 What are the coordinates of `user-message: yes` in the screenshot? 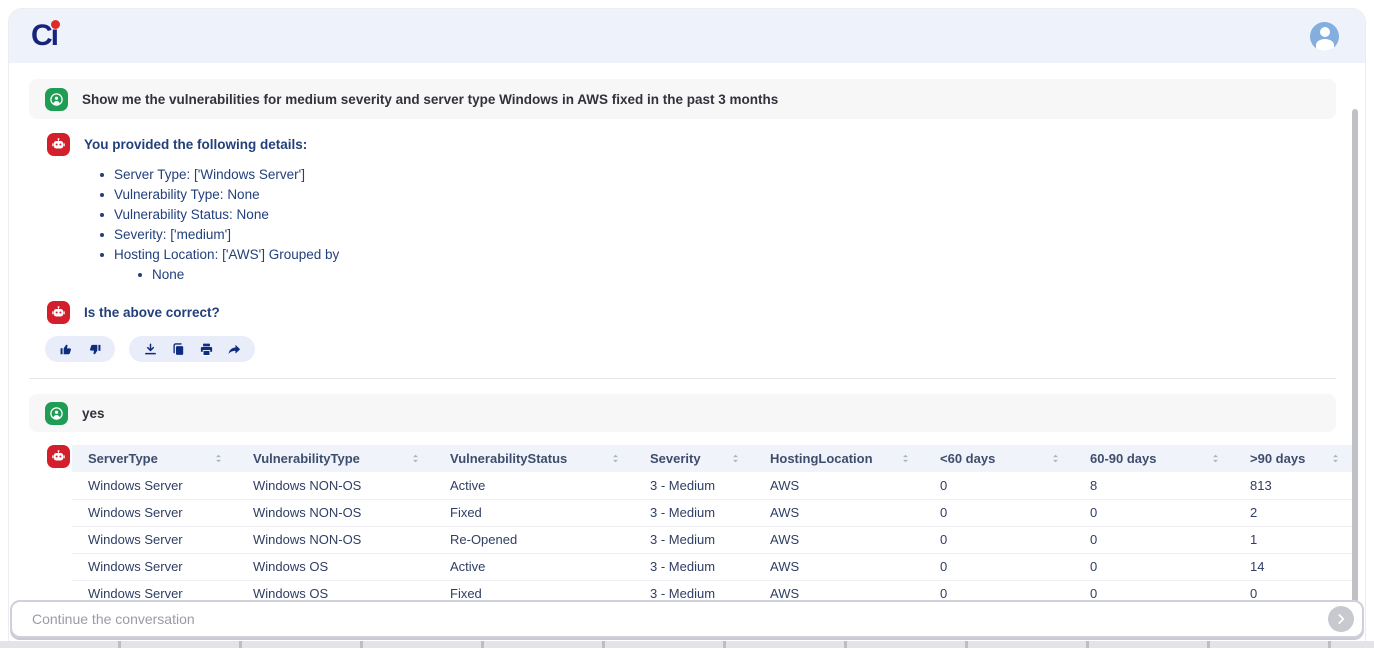 It's located at (682, 413).